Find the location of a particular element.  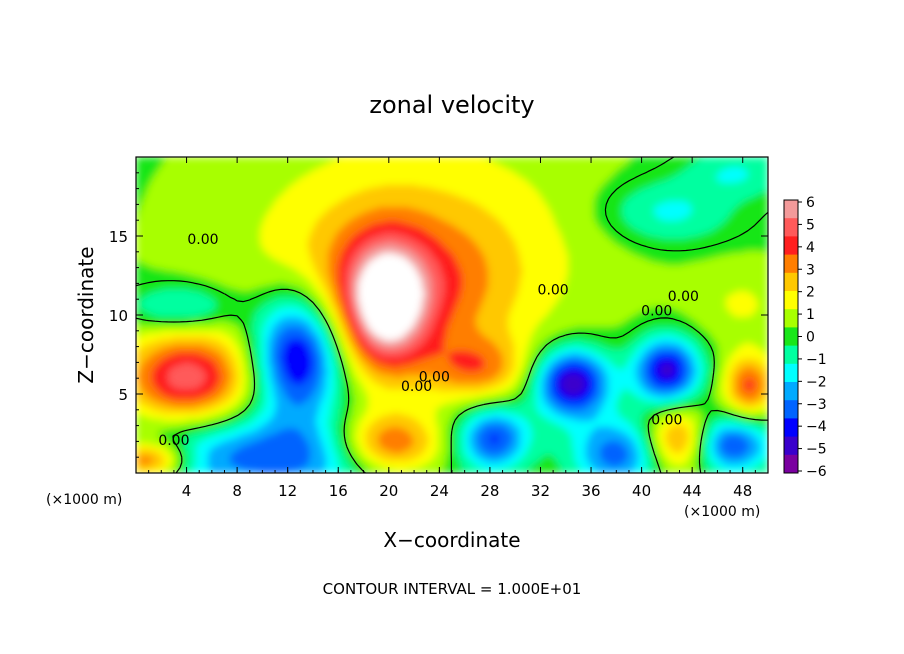

x-tick-label: 44 is located at coordinates (692, 491).